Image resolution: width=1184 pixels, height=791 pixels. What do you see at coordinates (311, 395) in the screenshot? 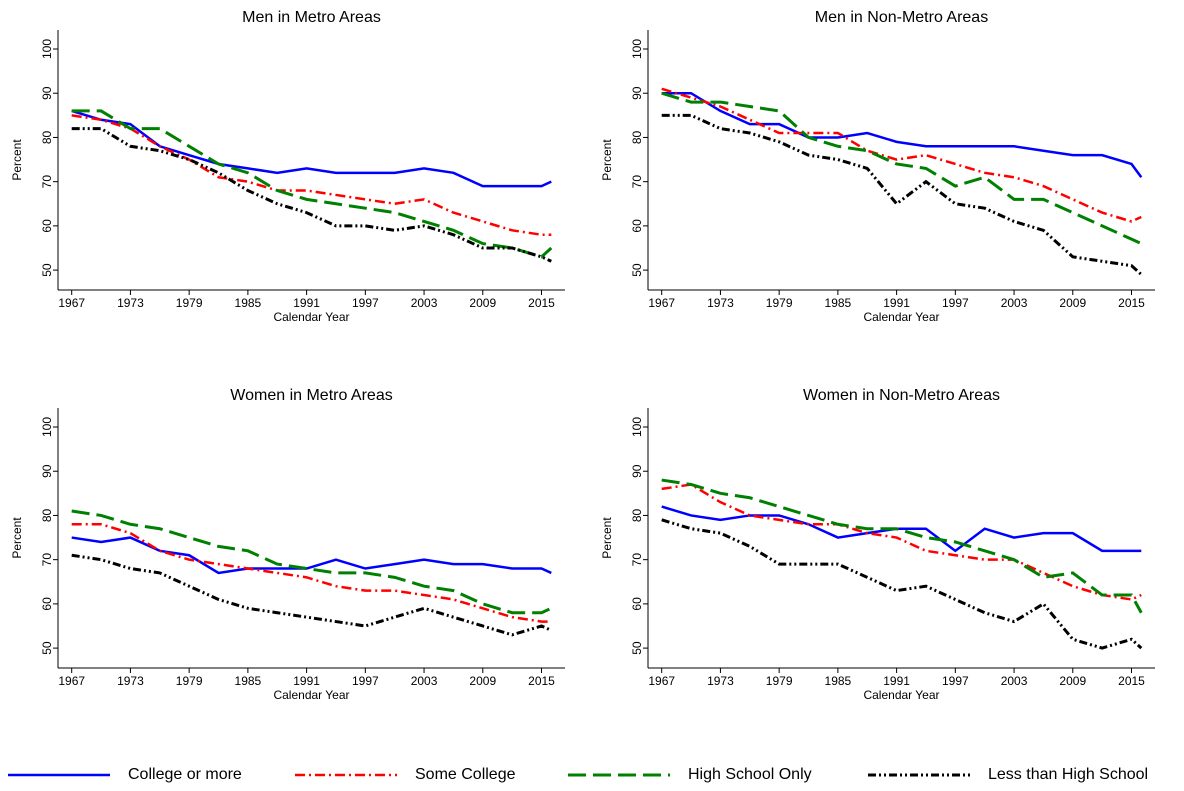
I see `panel-title: Women in Metro Areas` at bounding box center [311, 395].